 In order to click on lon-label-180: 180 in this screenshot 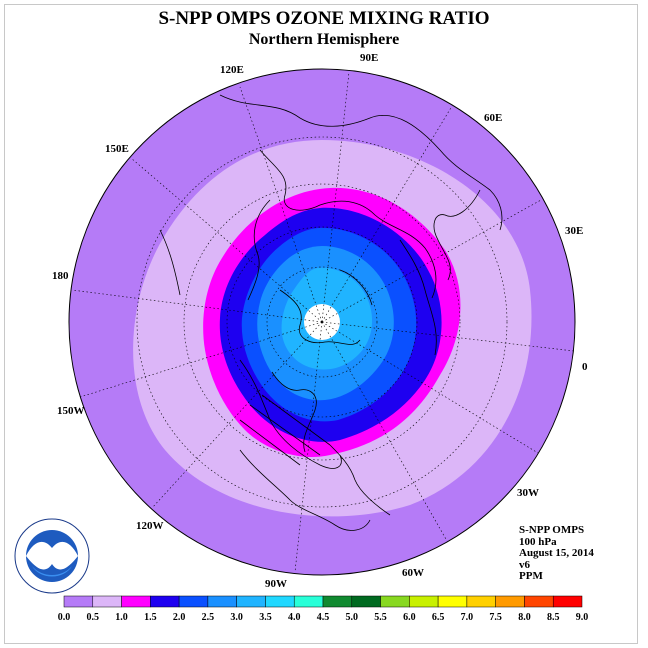, I will do `click(60, 276)`.